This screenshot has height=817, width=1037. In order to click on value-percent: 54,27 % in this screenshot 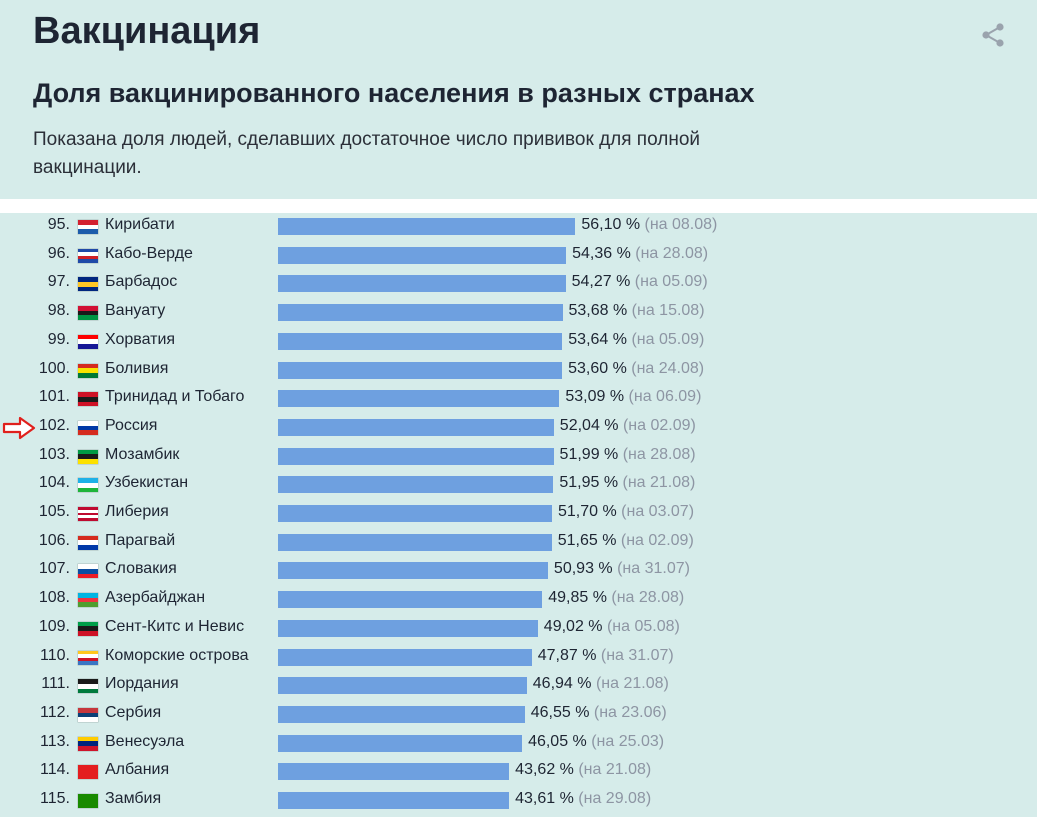, I will do `click(603, 282)`.